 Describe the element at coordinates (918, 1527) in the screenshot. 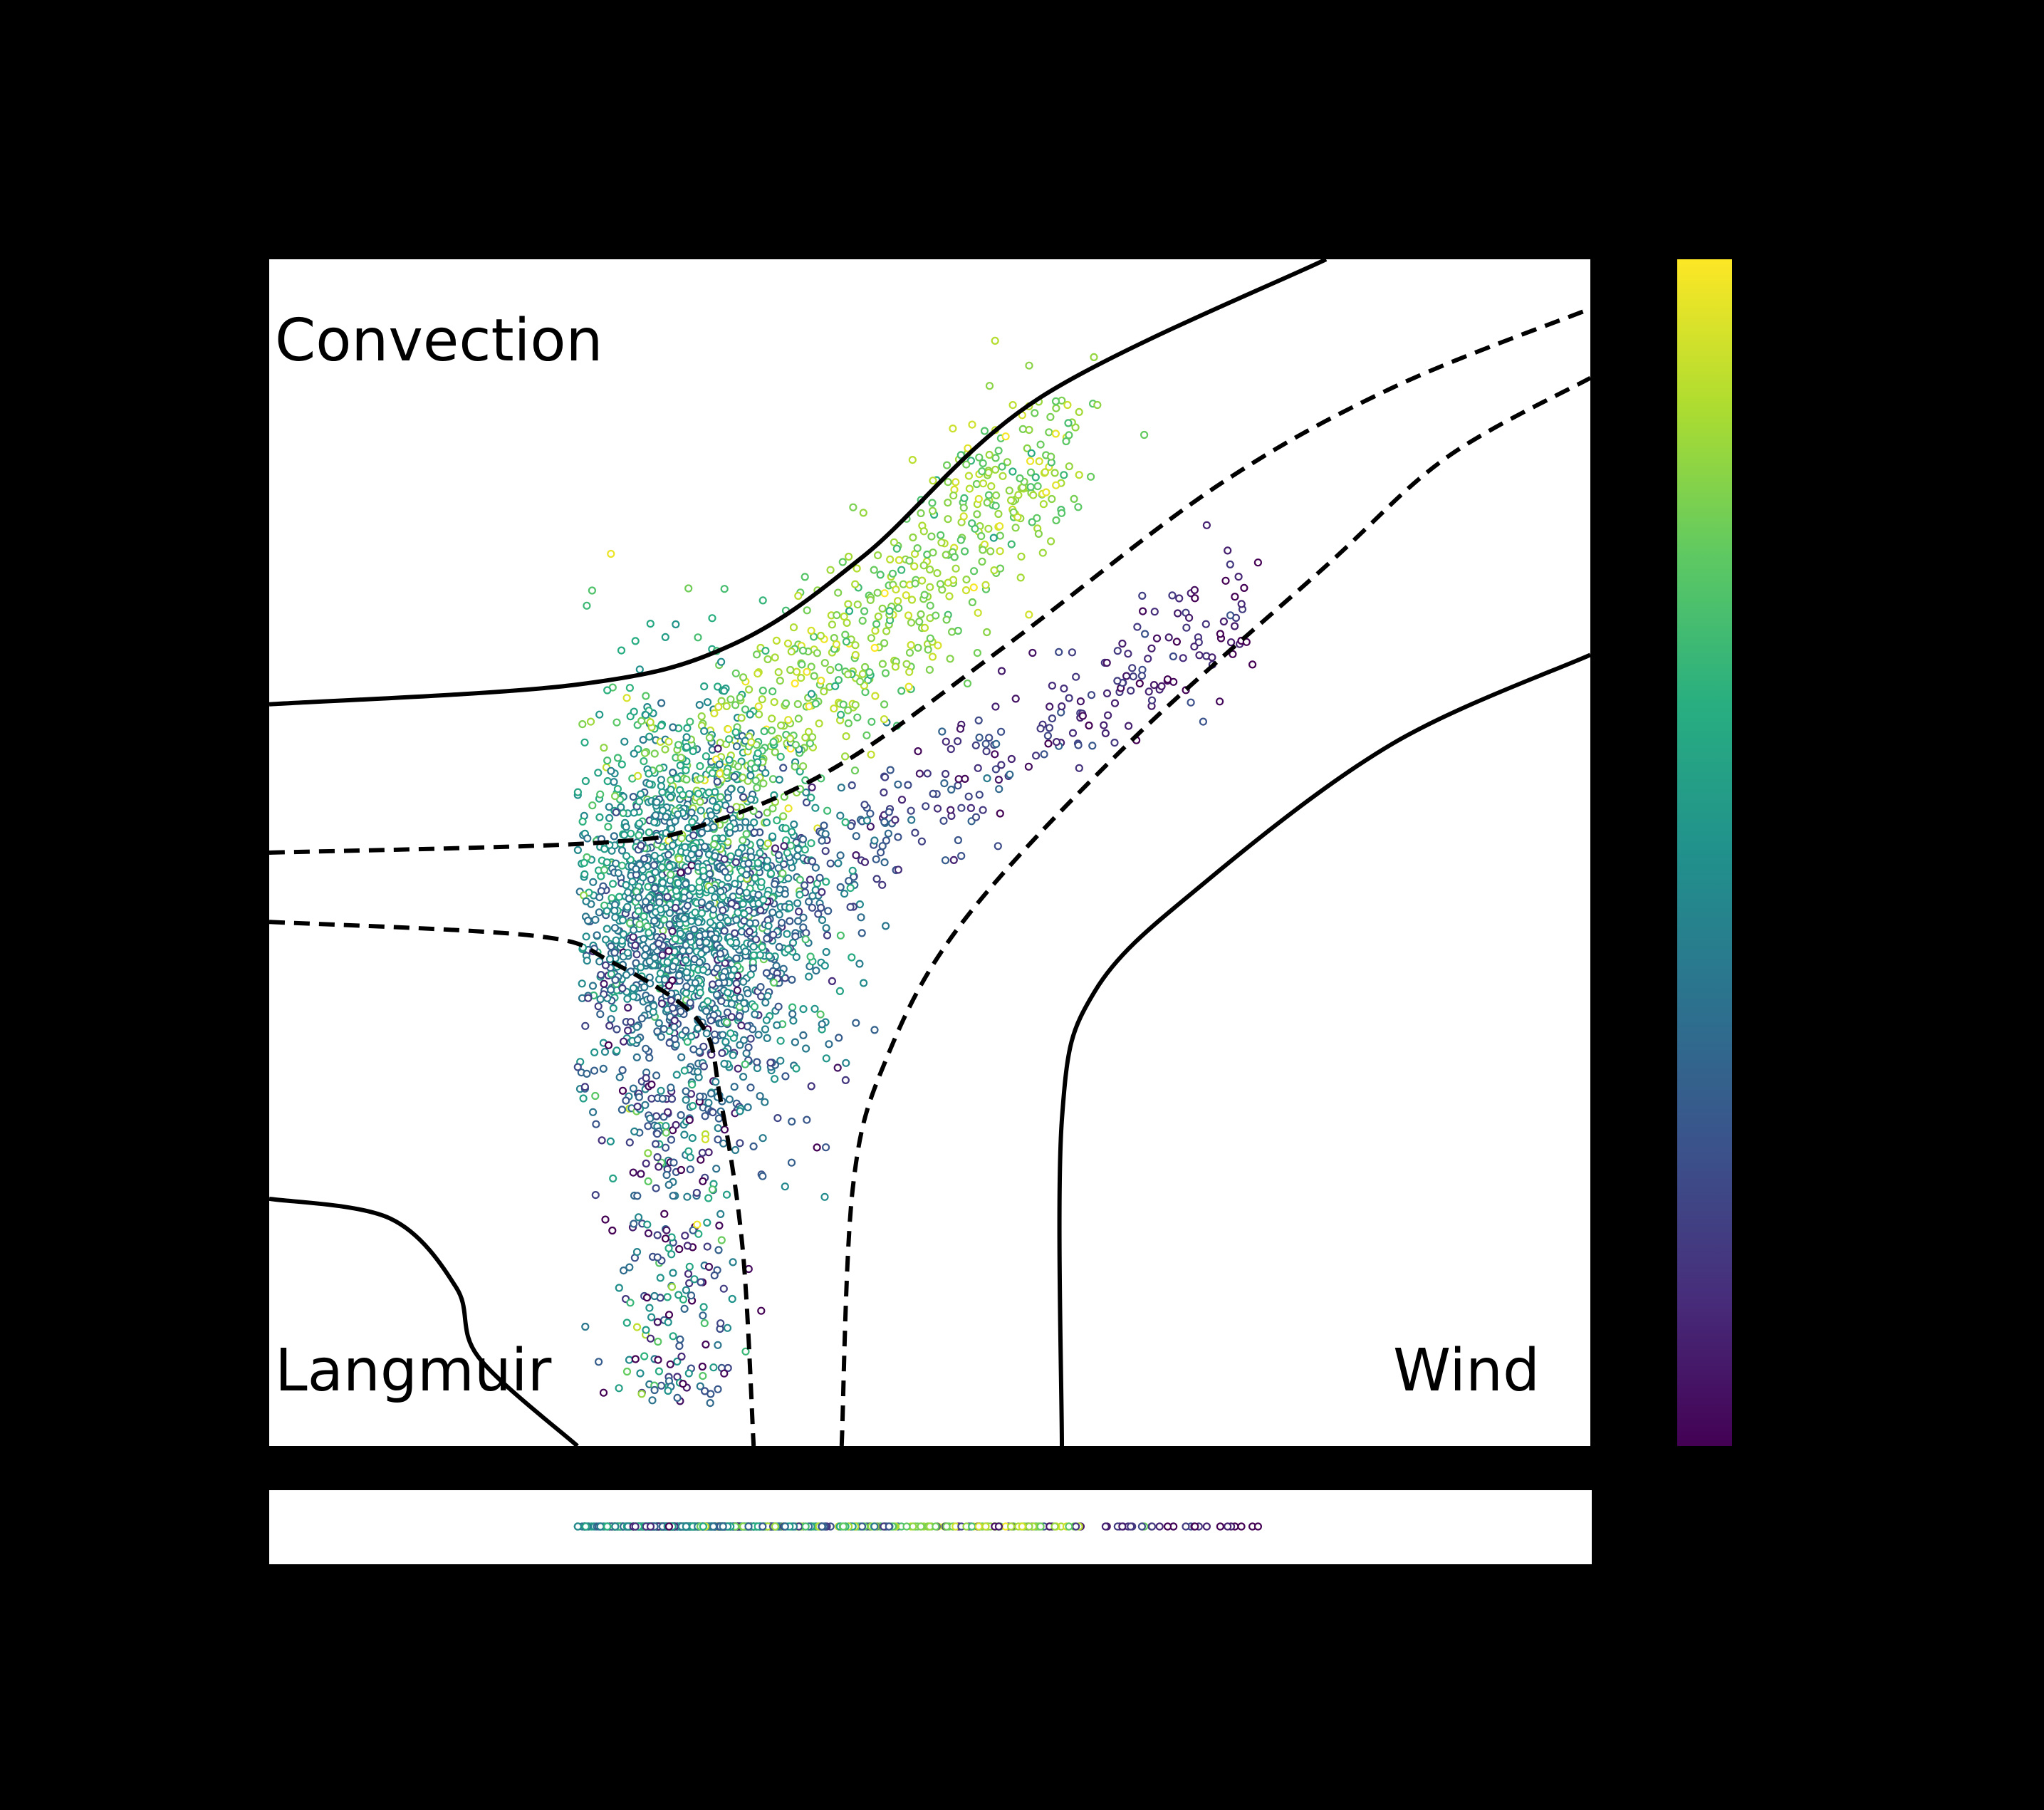

I see `marginal-rug-layer` at that location.